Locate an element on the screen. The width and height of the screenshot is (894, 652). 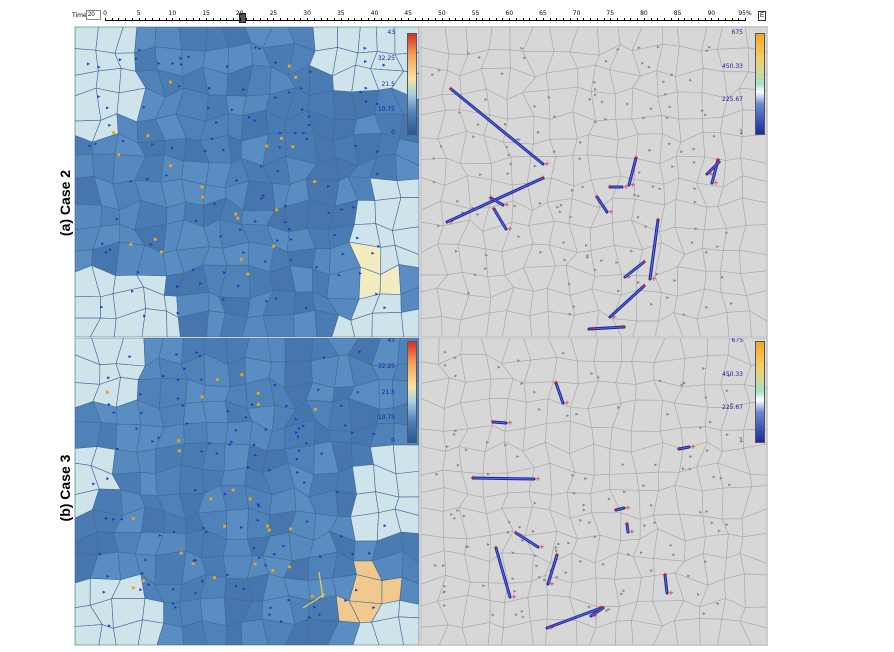
legend-tick: 0 is located at coordinates (393, 440).